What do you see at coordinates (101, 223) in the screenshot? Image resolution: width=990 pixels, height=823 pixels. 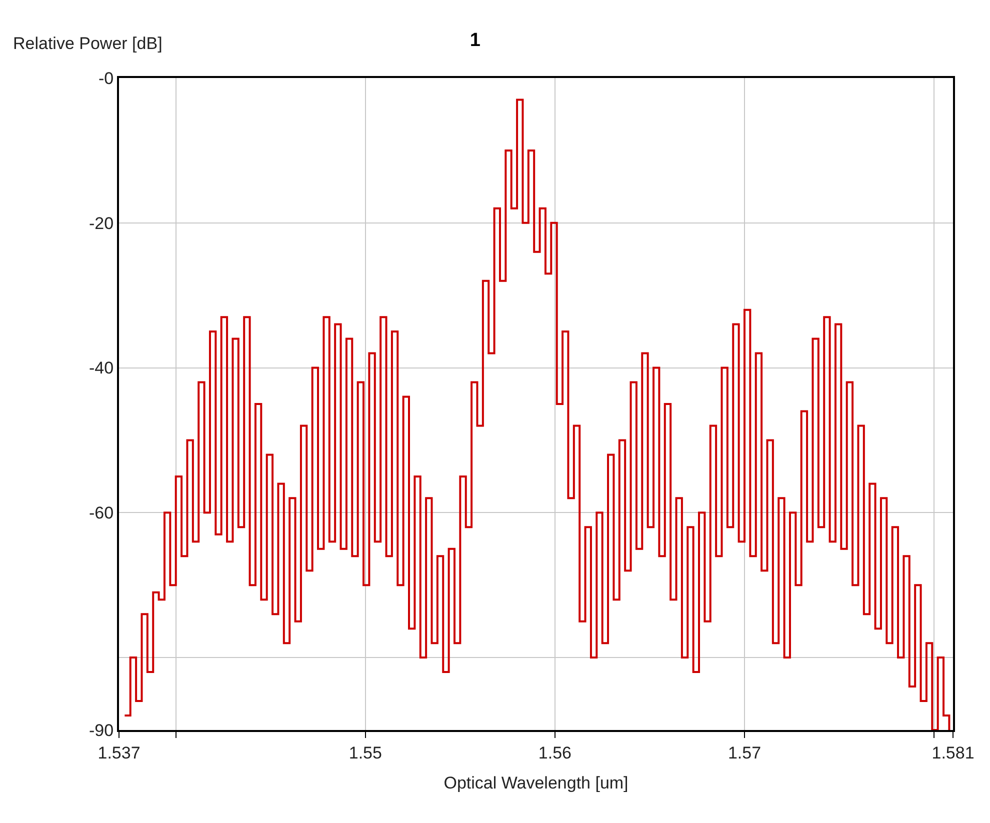 I see `y-tick-label: -20` at bounding box center [101, 223].